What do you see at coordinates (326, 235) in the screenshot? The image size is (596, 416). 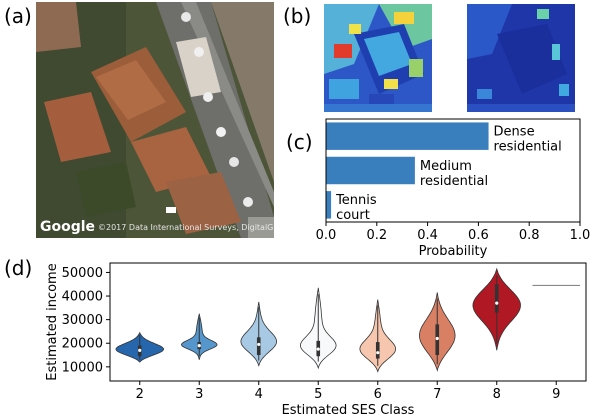 I see `bar-xtick-label: 0.0` at bounding box center [326, 235].